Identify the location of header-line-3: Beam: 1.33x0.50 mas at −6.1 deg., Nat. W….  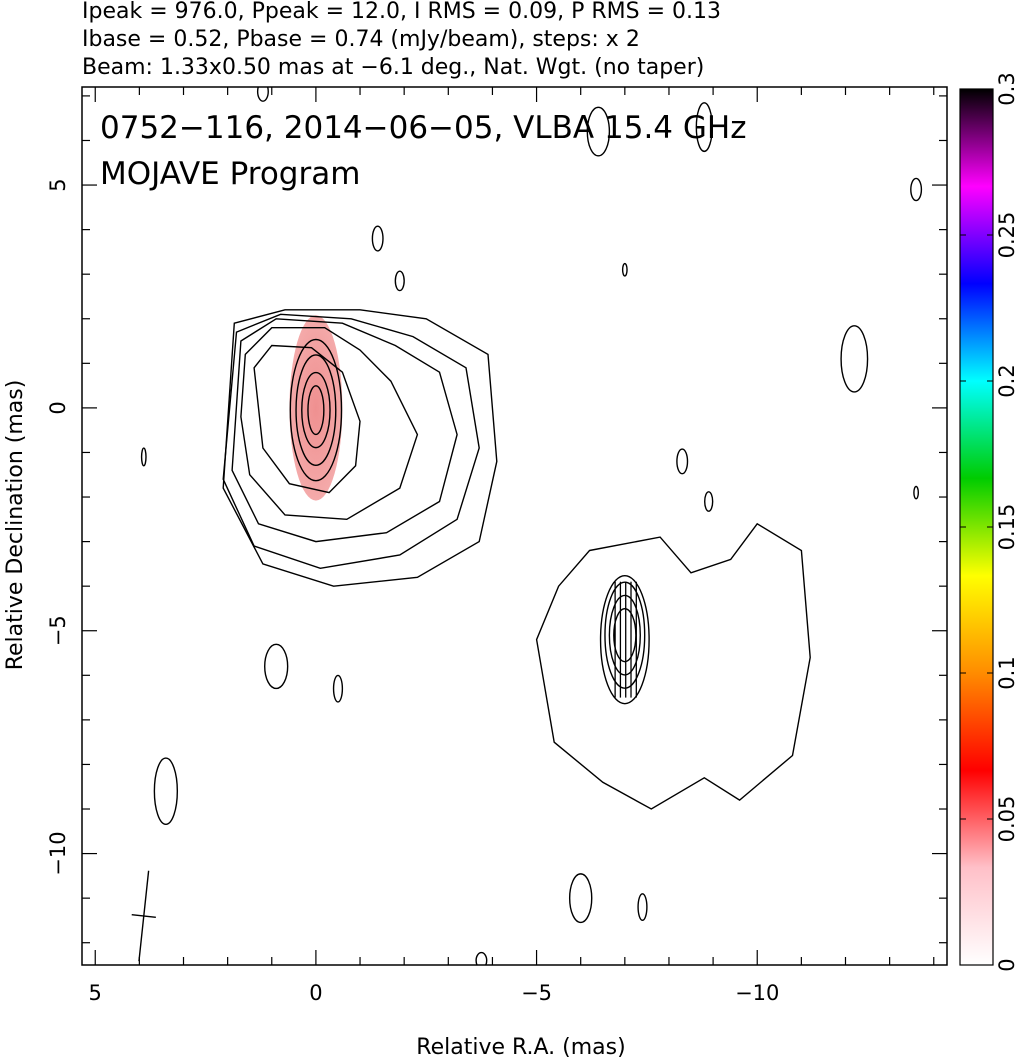
(393, 67).